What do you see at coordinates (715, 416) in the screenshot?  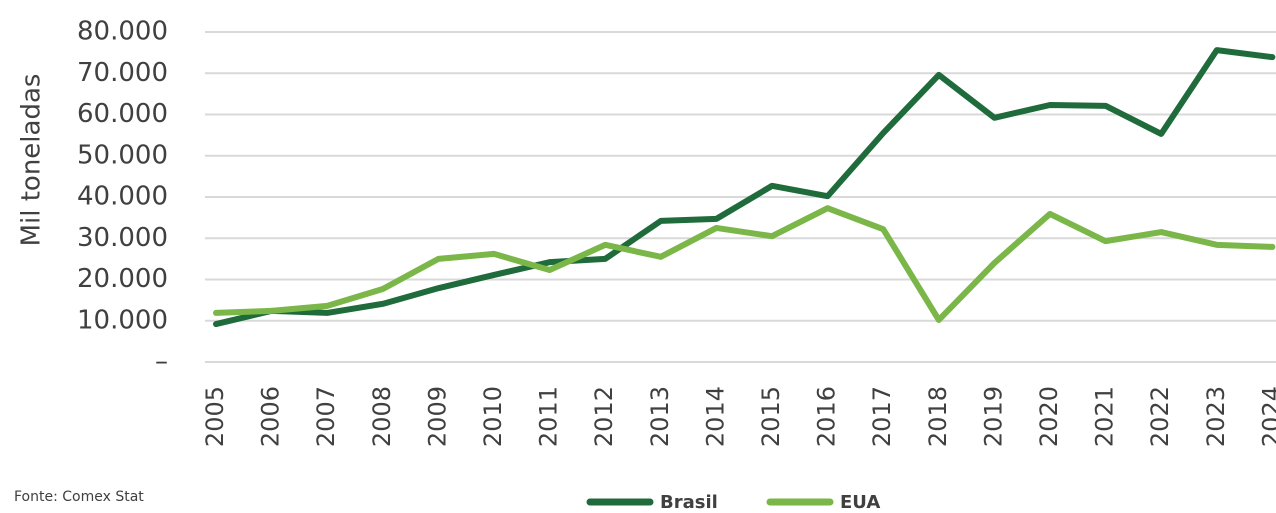 I see `x-tick-label: 2014` at bounding box center [715, 416].